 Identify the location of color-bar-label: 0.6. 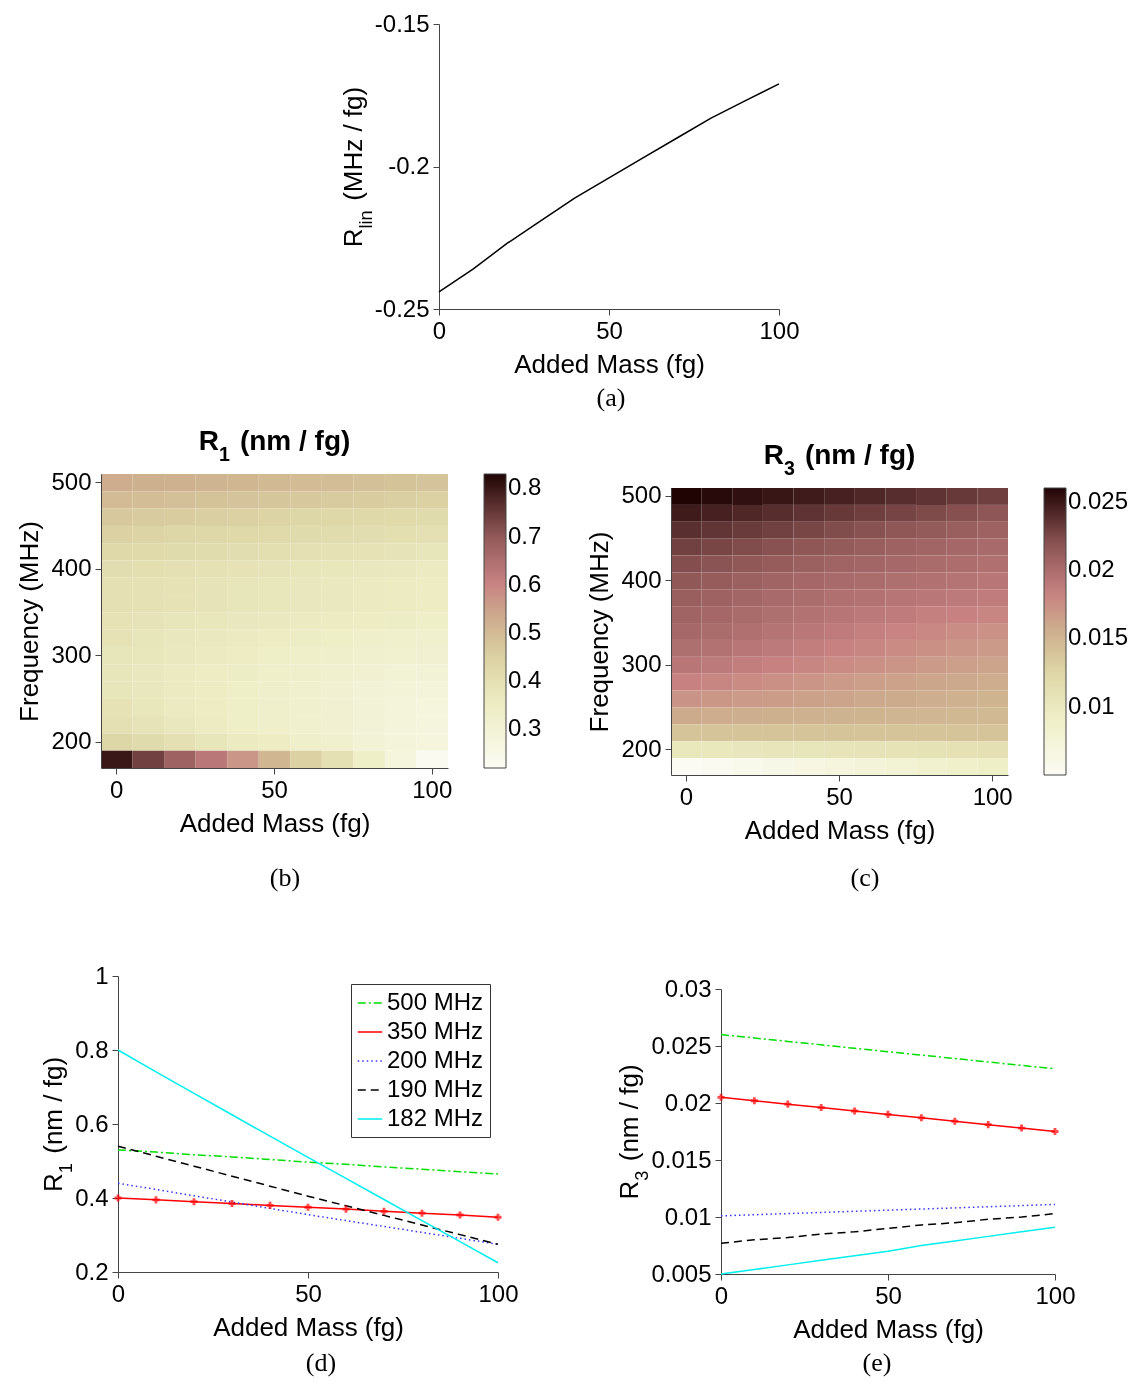
(525, 583).